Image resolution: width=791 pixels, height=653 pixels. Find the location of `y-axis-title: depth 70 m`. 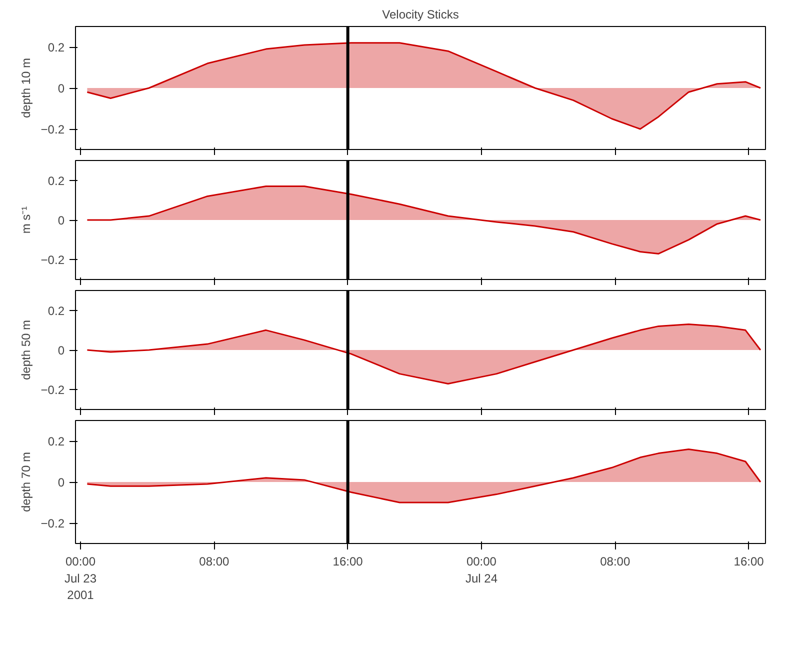

y-axis-title: depth 70 m is located at coordinates (25, 482).